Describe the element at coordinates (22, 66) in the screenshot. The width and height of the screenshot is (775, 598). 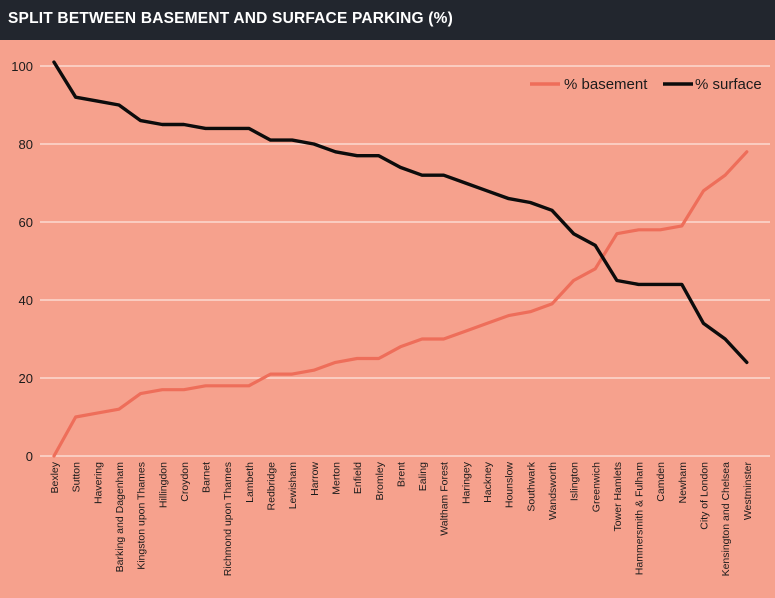
I see `y-tick-label: 100` at that location.